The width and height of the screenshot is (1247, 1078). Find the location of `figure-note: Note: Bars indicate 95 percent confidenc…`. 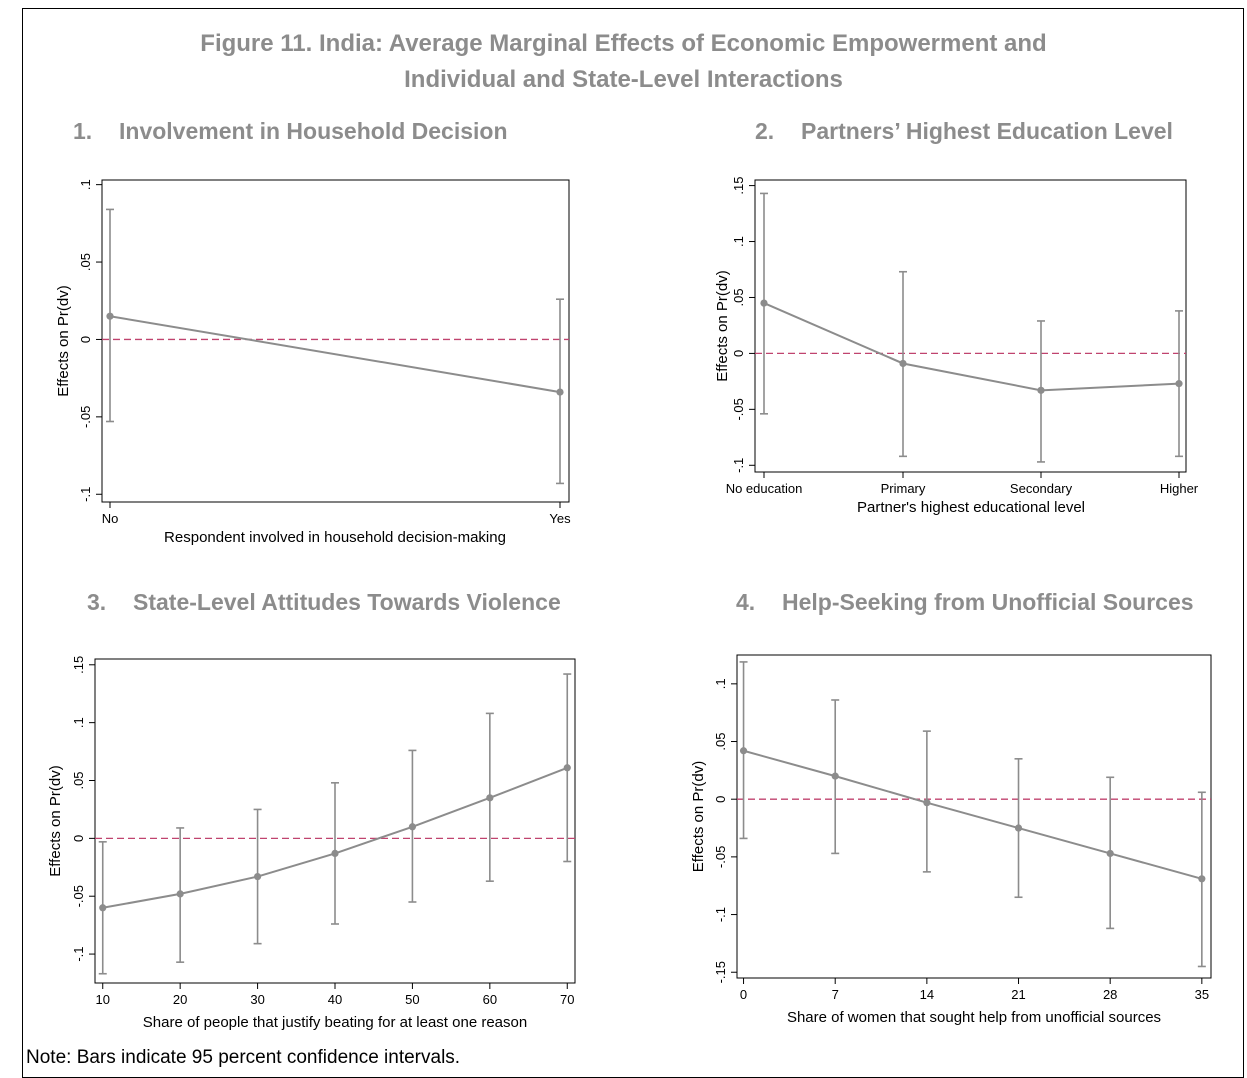

figure-note: Note: Bars indicate 95 percent confidenc… is located at coordinates (243, 1057).